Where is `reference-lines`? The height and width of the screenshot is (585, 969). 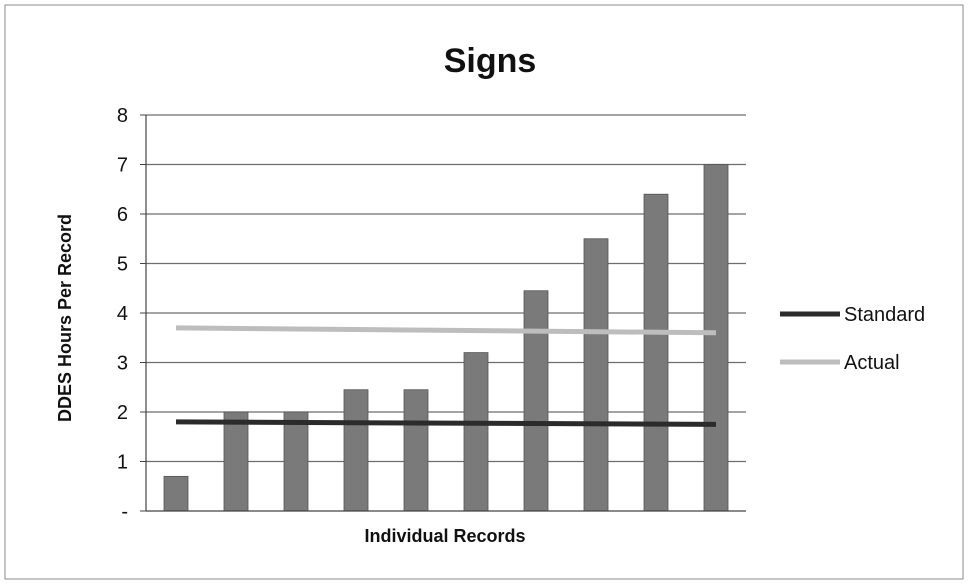
reference-lines is located at coordinates (446, 376).